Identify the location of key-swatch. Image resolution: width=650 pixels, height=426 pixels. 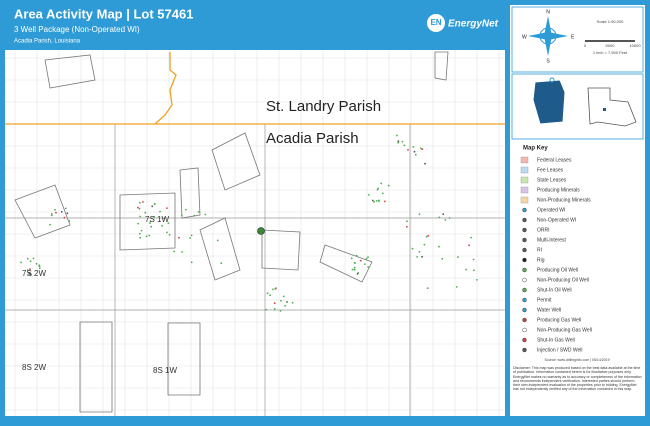
(524, 190).